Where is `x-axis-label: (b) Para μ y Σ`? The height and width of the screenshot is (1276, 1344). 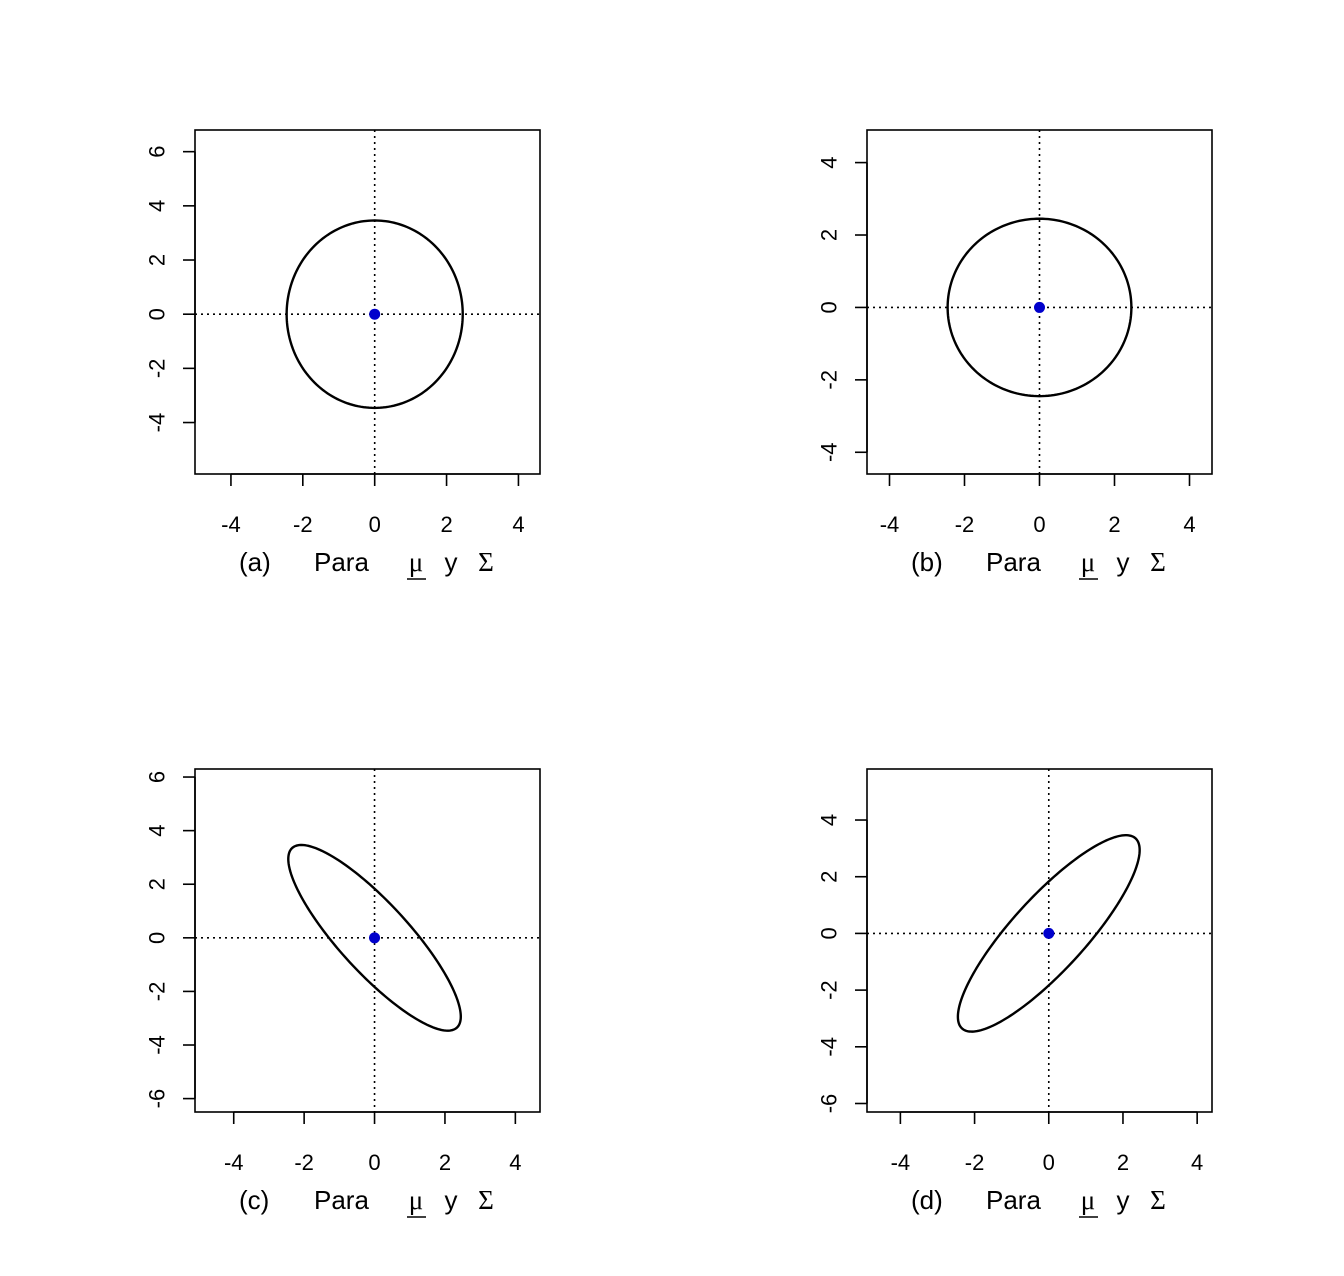
x-axis-label: (b) Para μ y Σ is located at coordinates (1038, 563).